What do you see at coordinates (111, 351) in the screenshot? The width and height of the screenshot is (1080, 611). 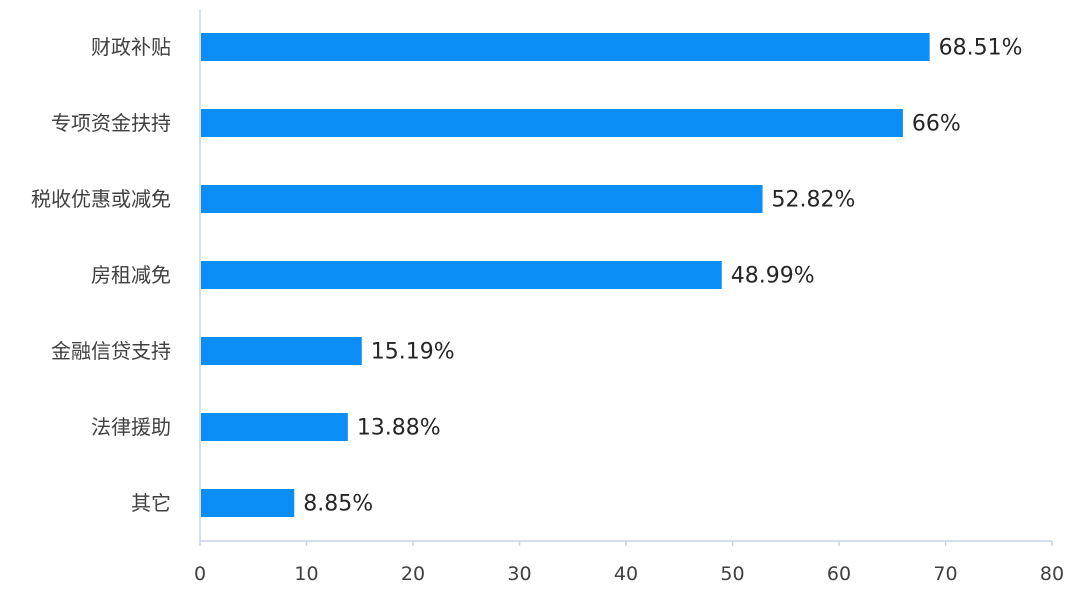 I see `category-label-5: 金融信贷支持` at bounding box center [111, 351].